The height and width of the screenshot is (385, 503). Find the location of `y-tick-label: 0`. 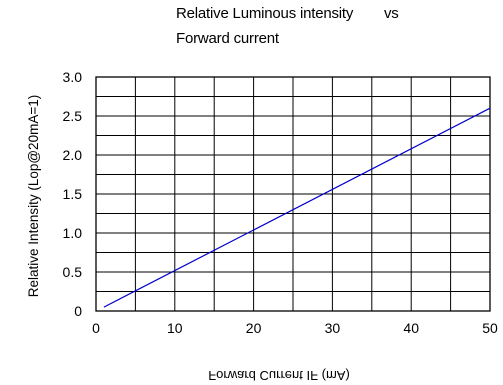

y-tick-label: 0 is located at coordinates (78, 311).